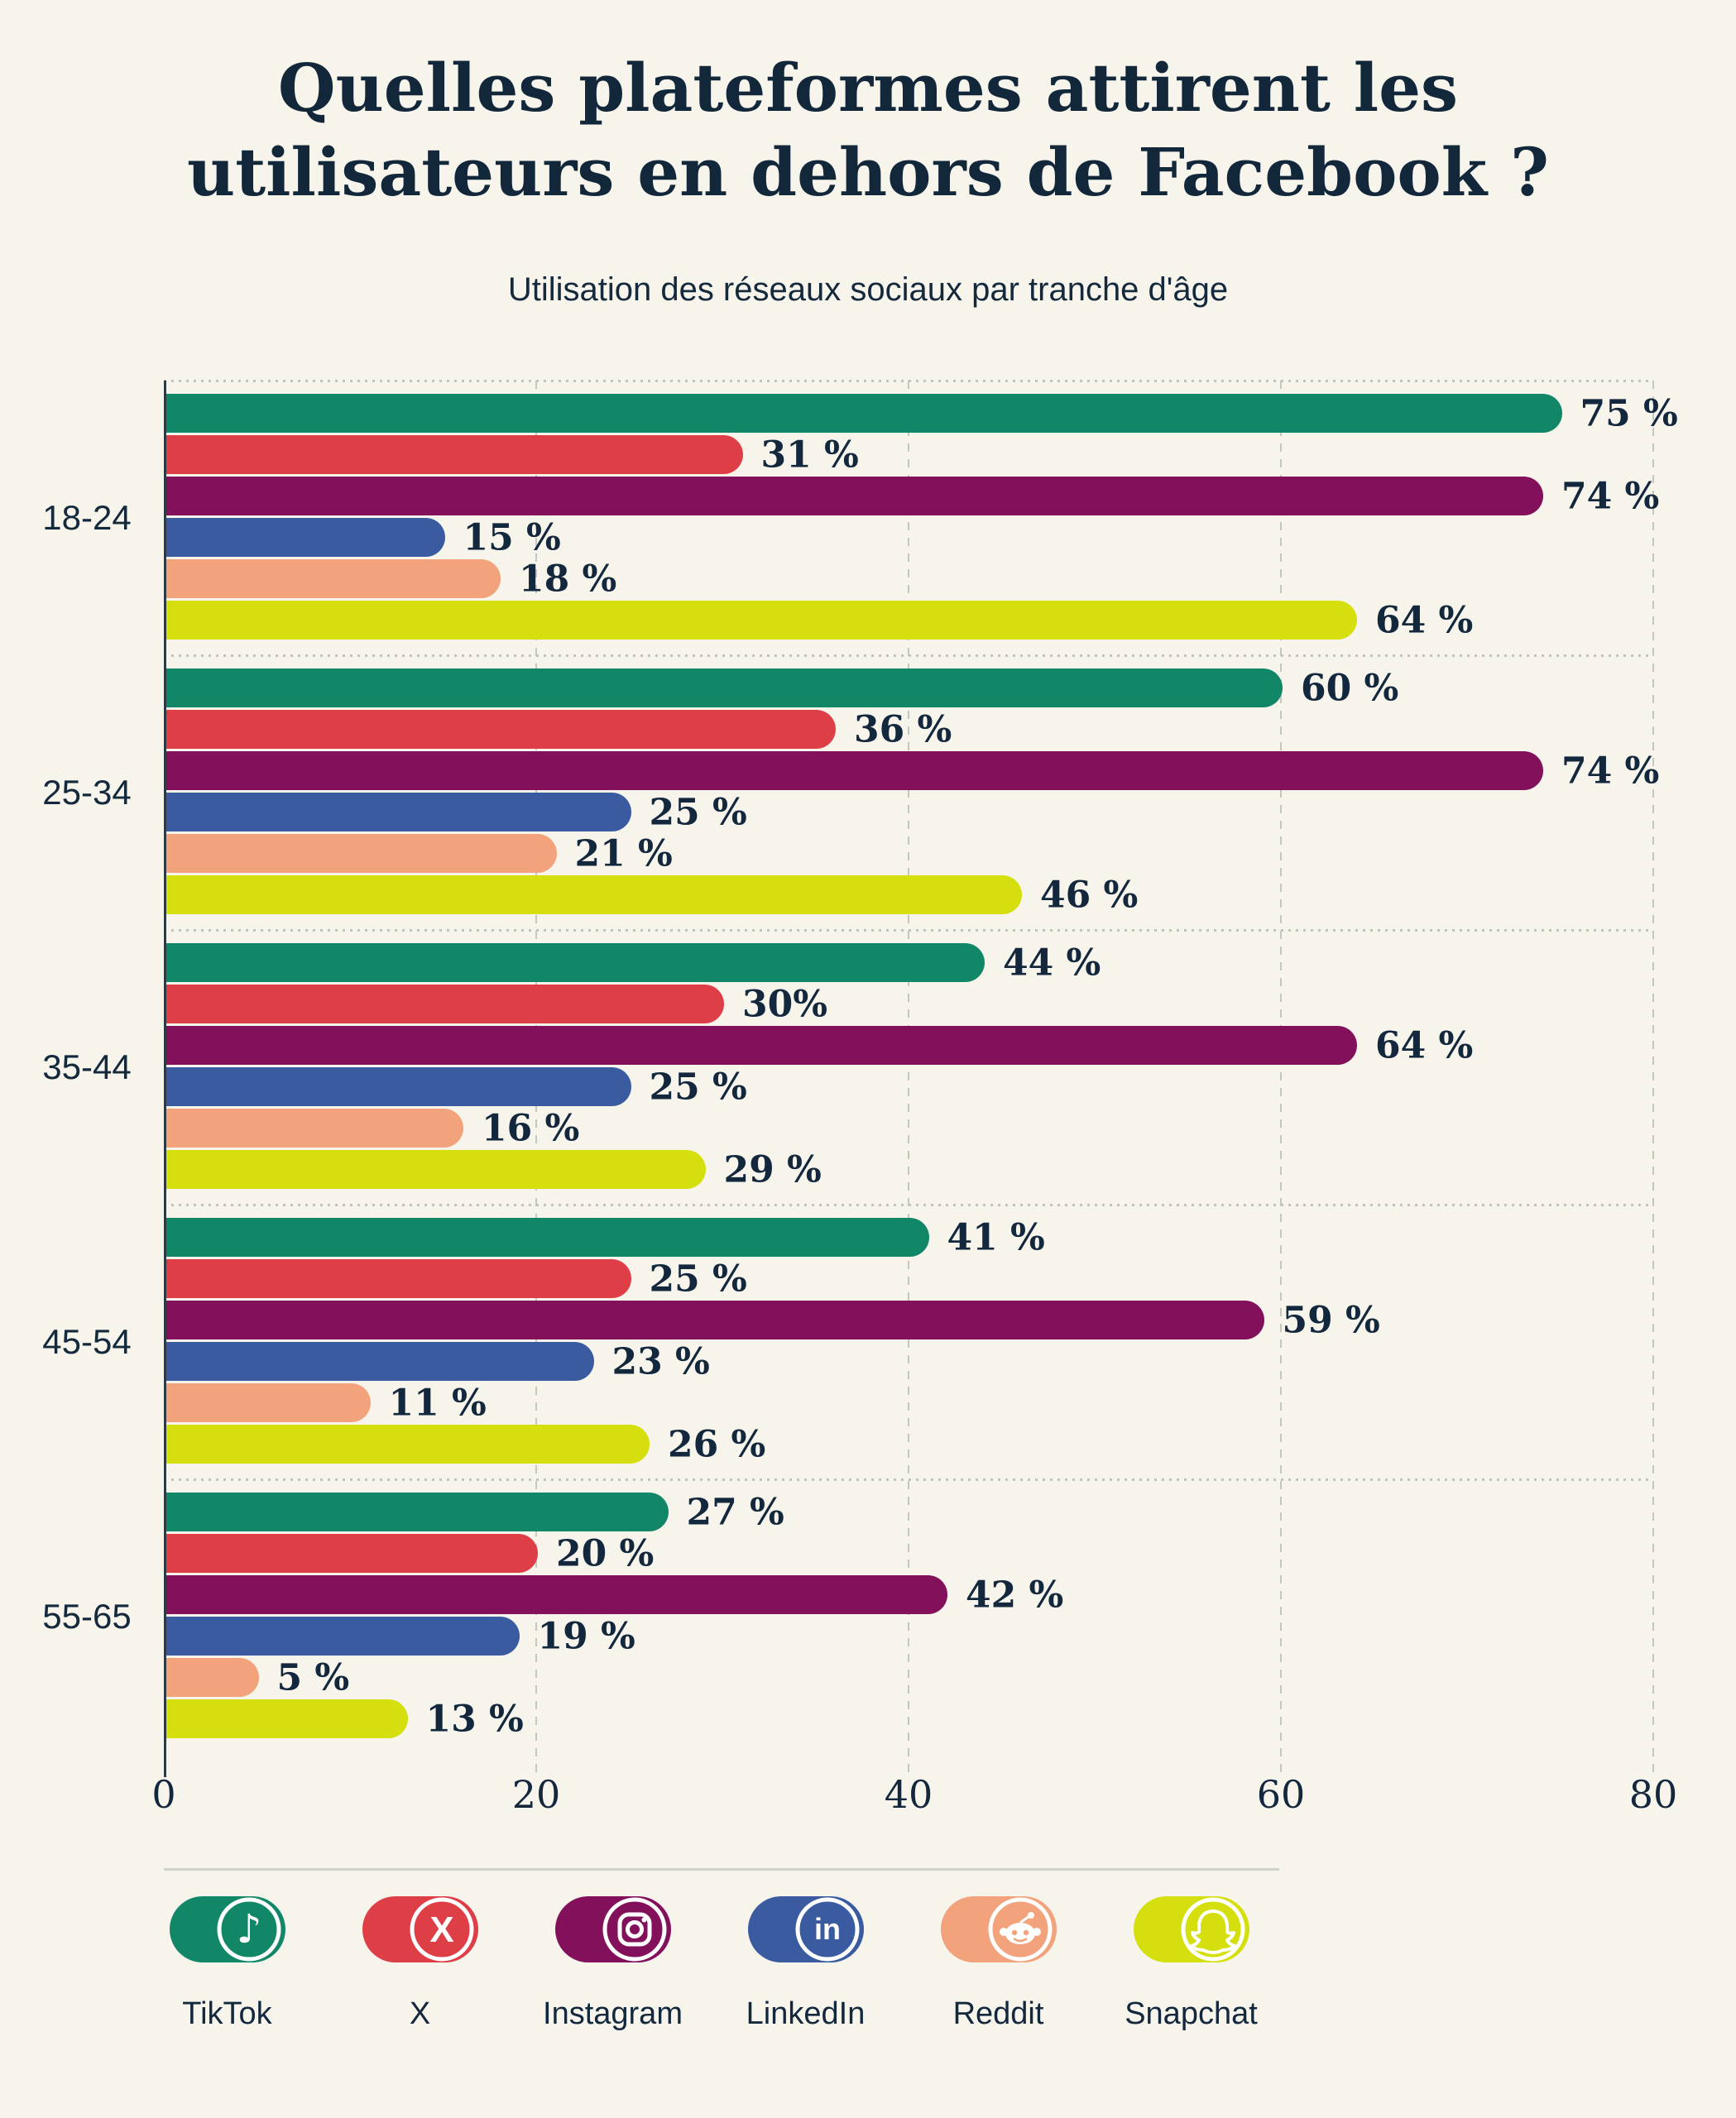  Describe the element at coordinates (1653, 1794) in the screenshot. I see `x-tick-80: 80` at that location.